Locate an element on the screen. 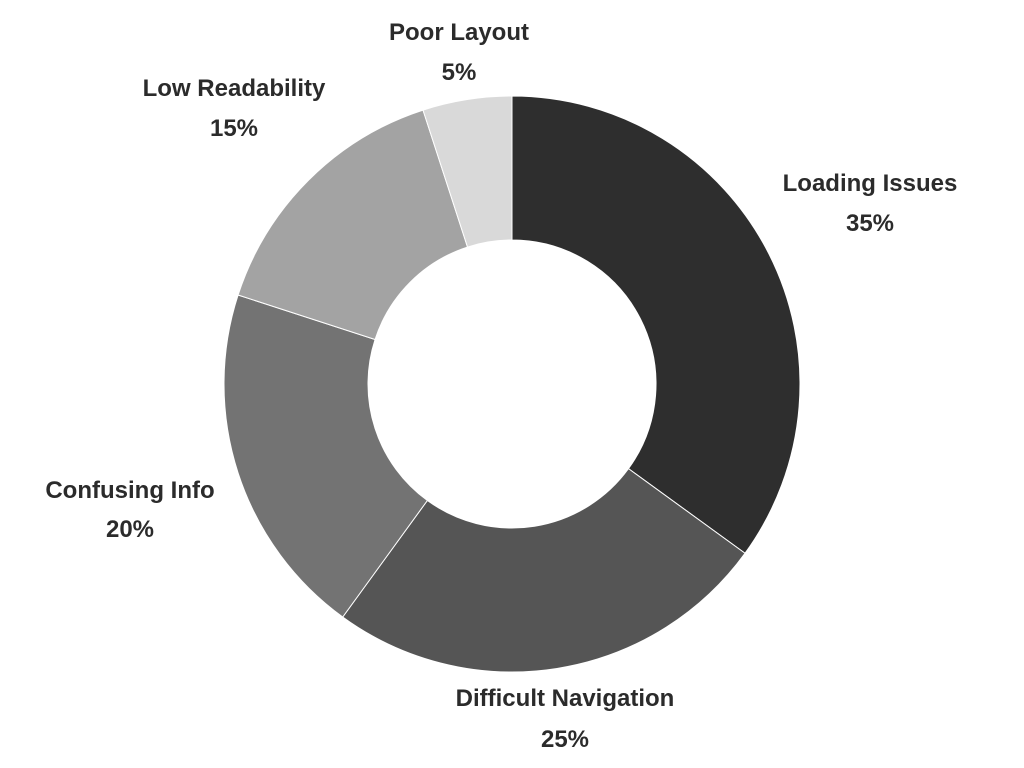  slice-value-label: 25% is located at coordinates (565, 739).